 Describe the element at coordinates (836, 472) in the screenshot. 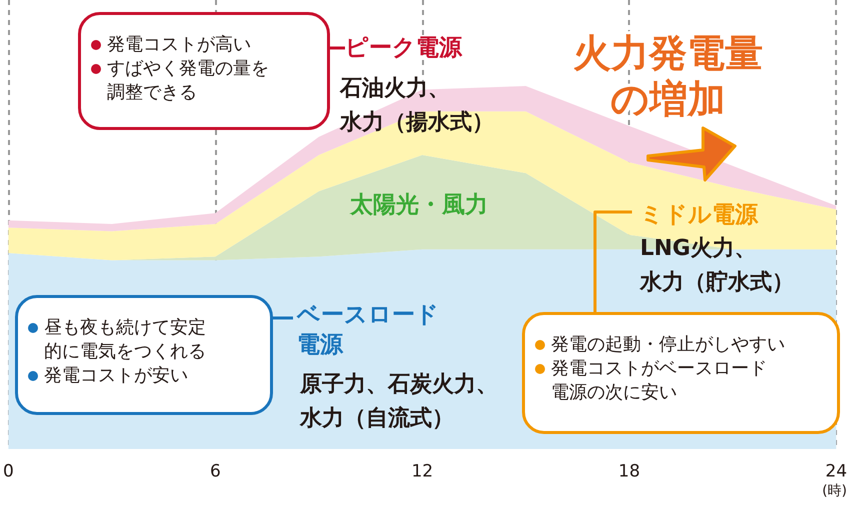

I see `x-tick-label: 24` at that location.